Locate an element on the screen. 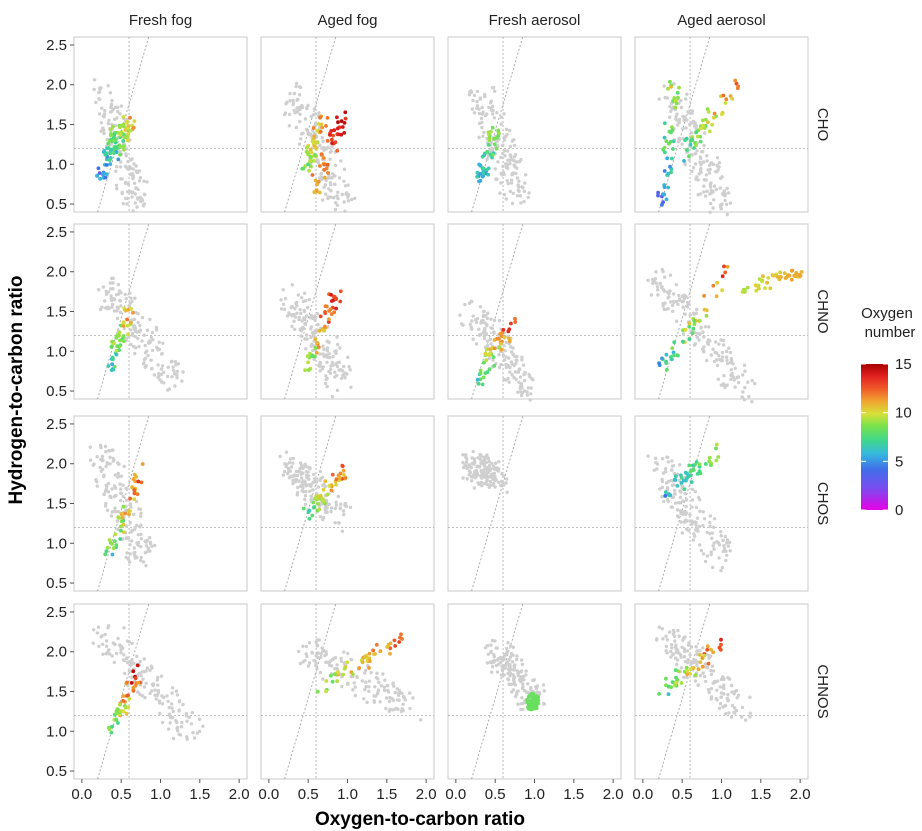 Image resolution: width=922 pixels, height=831 pixels. column-header-fresh-aerosol: Fresh aerosol is located at coordinates (535, 20).